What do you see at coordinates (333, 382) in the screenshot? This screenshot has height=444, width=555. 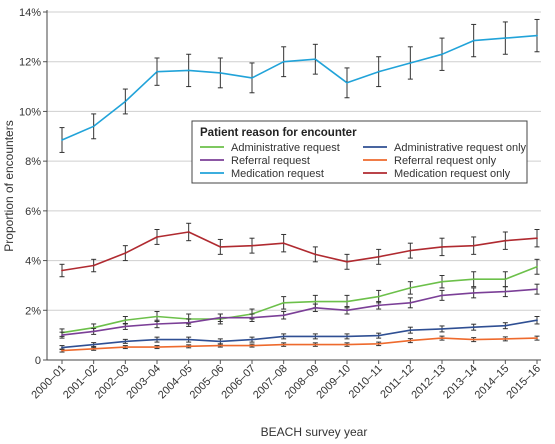 I see `x-tick-label: 2009–10` at bounding box center [333, 382].